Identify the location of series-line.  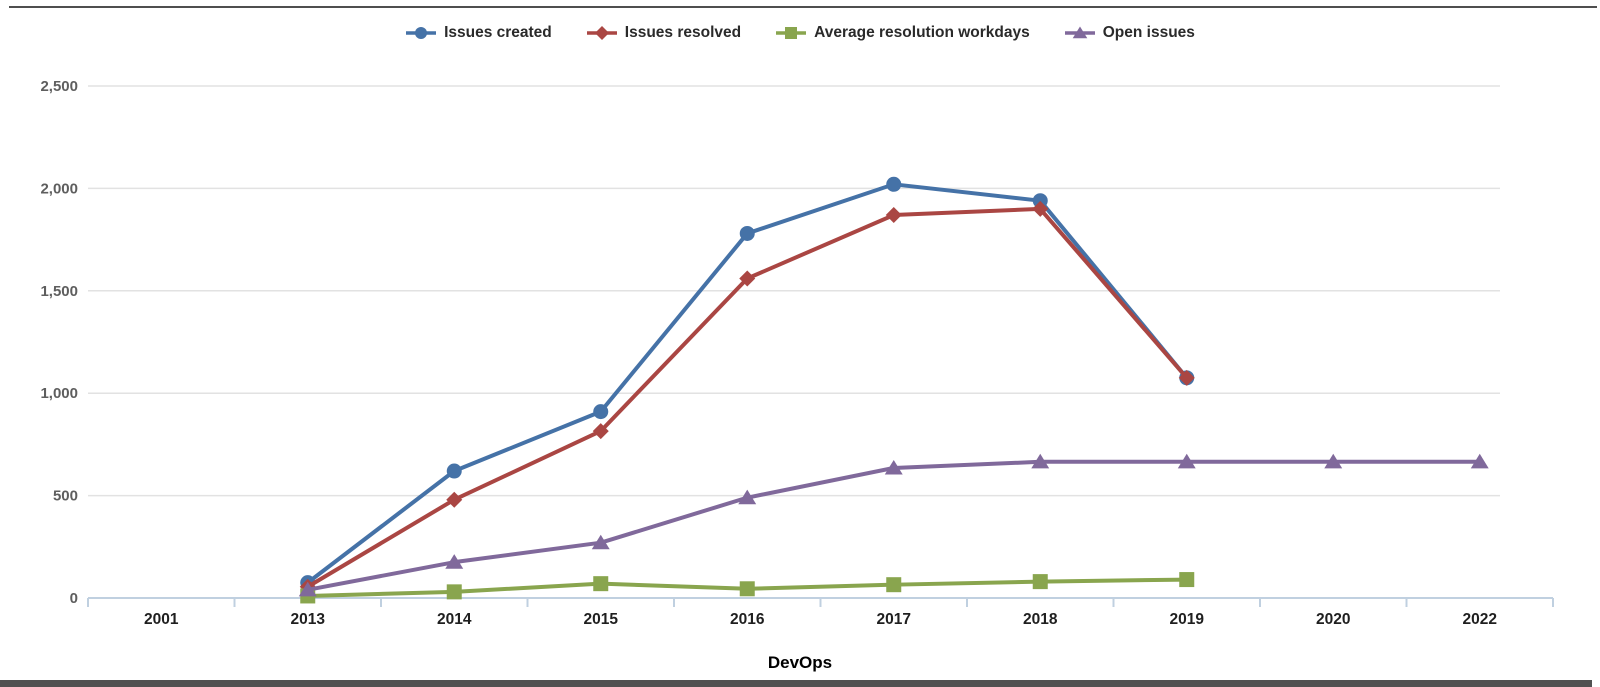
(893, 525).